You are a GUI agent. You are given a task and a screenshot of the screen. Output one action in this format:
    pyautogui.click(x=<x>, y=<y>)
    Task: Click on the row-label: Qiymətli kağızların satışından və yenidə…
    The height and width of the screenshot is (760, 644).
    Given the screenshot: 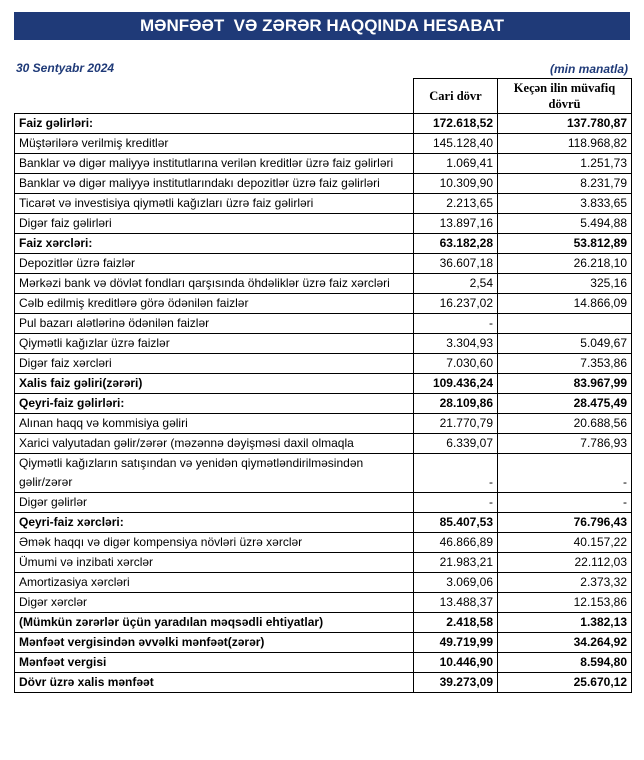 What is the action you would take?
    pyautogui.click(x=214, y=473)
    